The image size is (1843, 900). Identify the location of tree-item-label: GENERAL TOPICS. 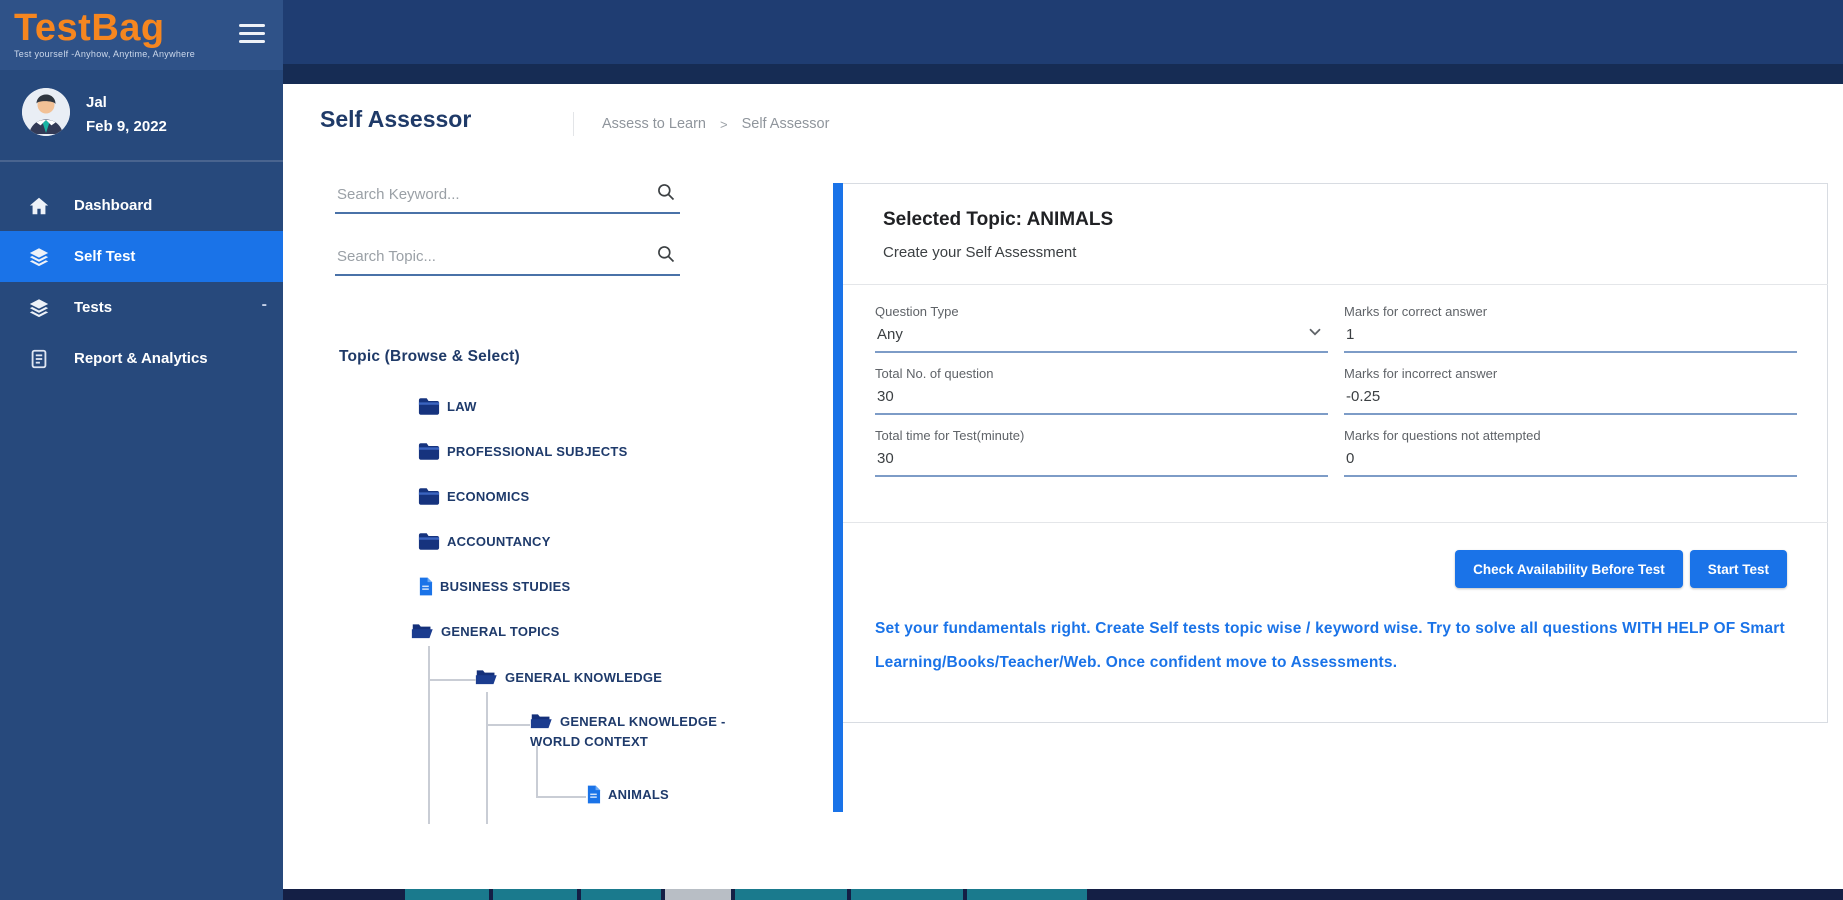
(500, 631).